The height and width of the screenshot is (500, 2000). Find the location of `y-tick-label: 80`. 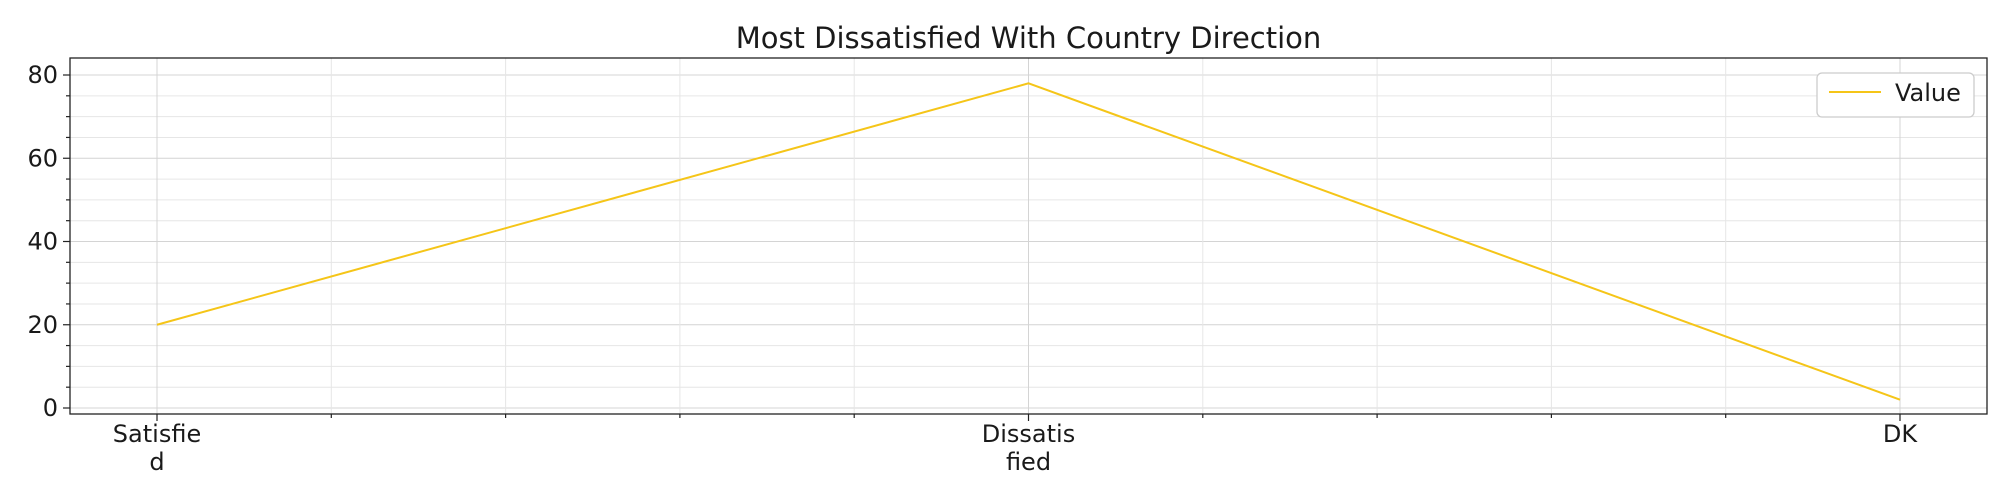

y-tick-label: 80 is located at coordinates (42, 75).